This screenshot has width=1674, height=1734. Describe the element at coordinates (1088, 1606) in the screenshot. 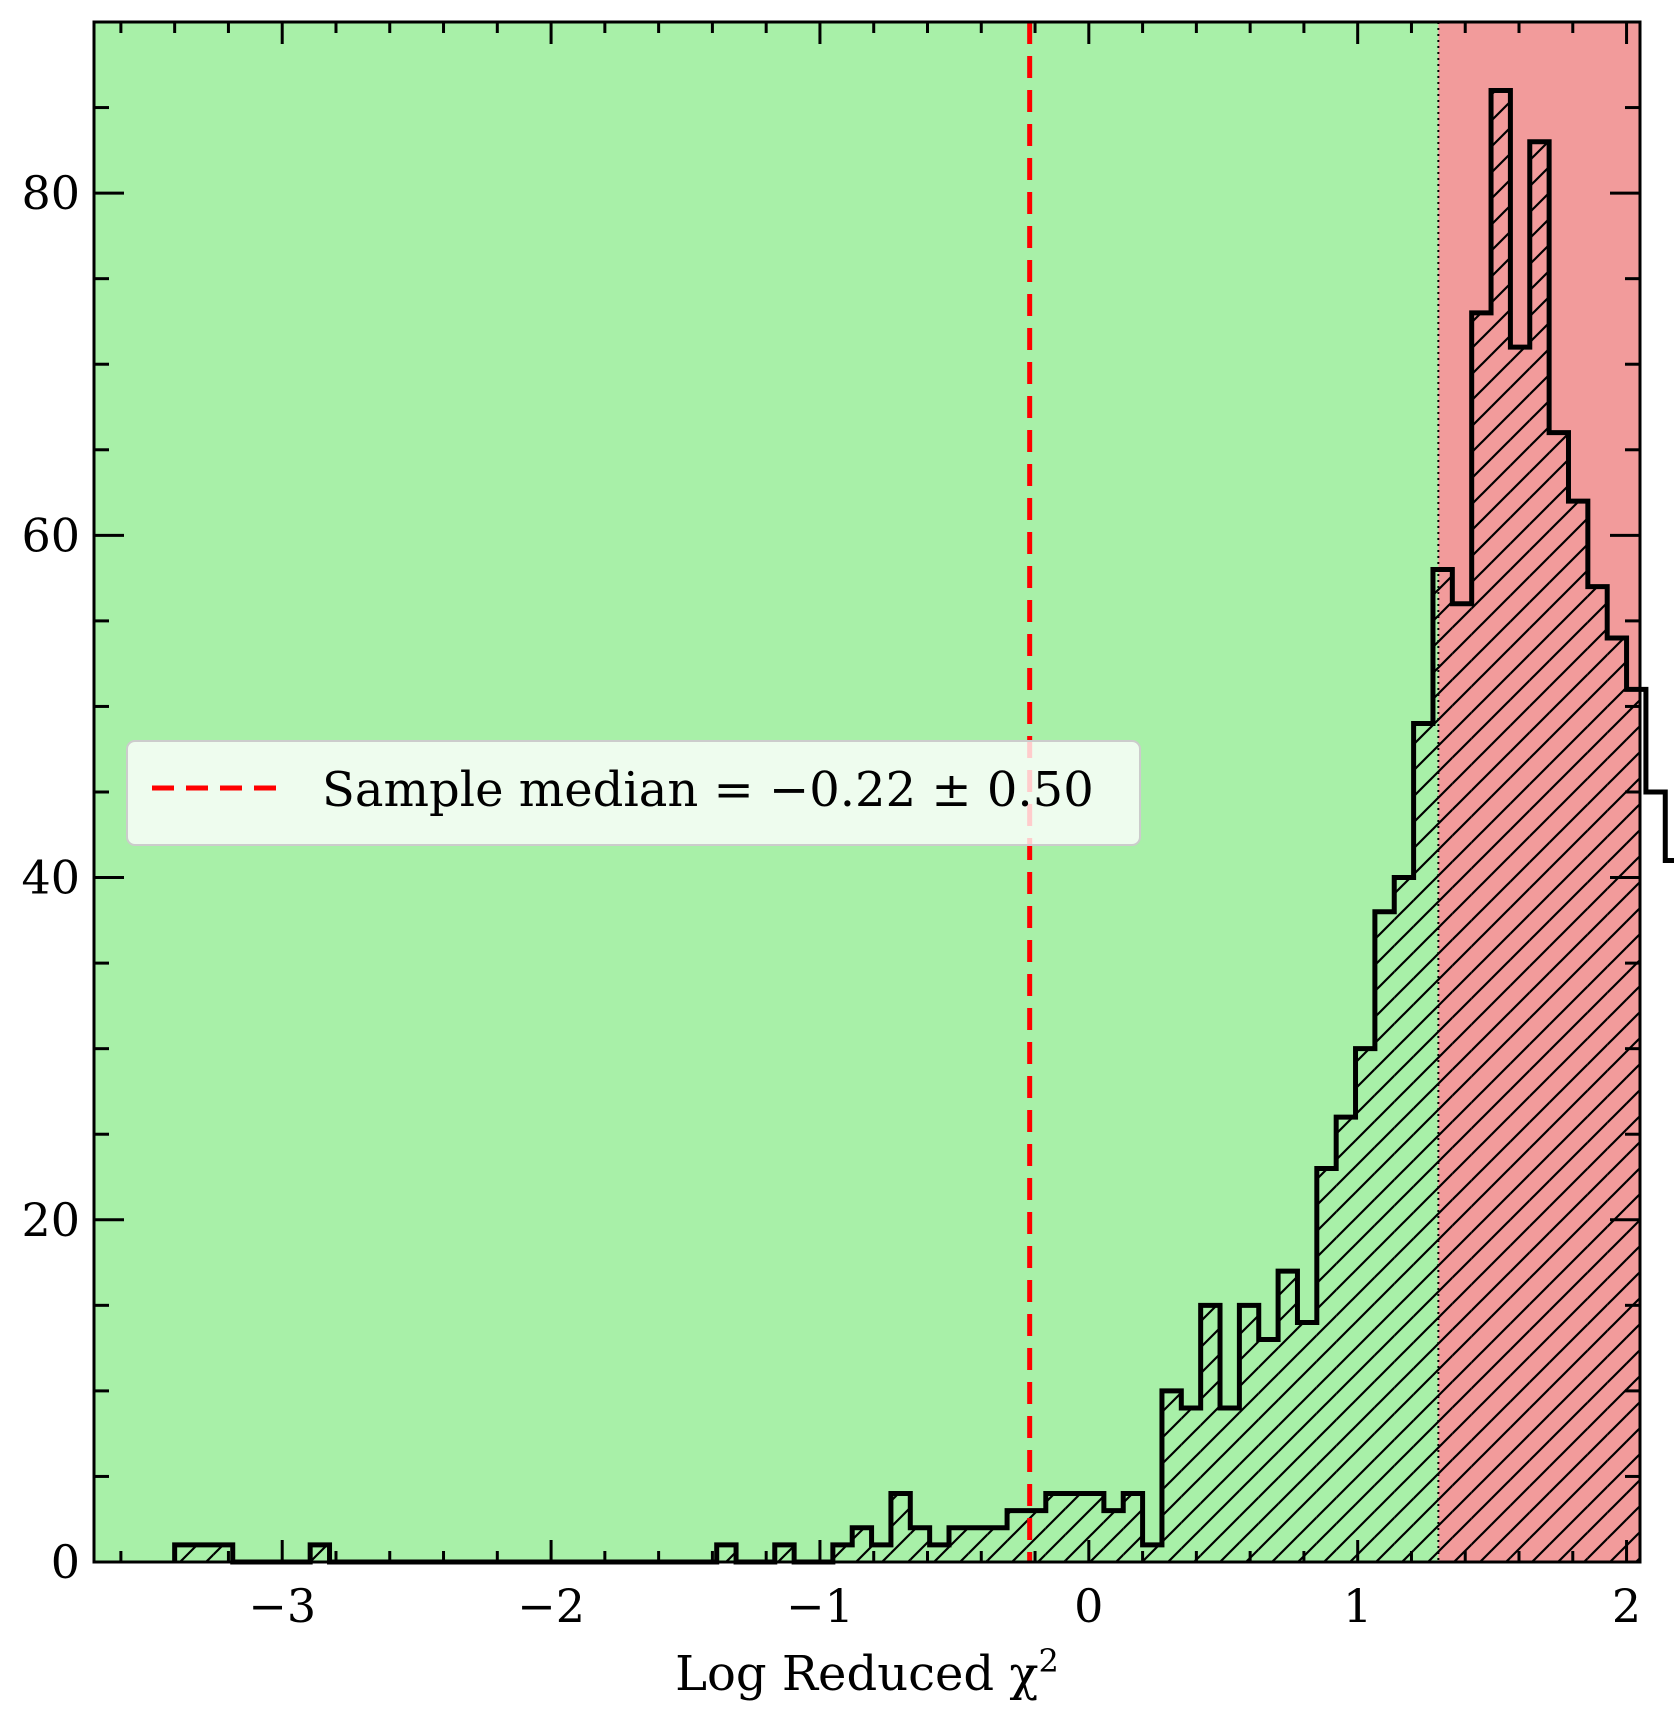

I see `x-tick-label: 0` at that location.